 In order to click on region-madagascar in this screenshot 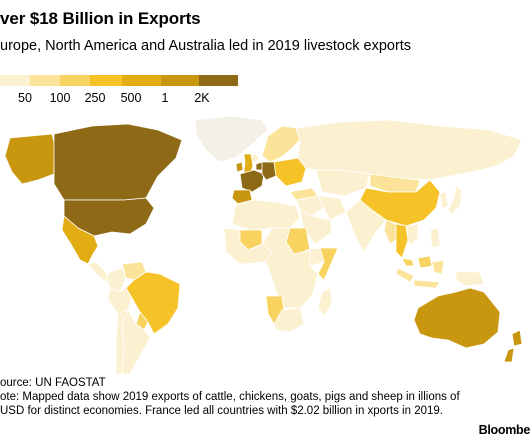, I will do `click(325, 302)`.